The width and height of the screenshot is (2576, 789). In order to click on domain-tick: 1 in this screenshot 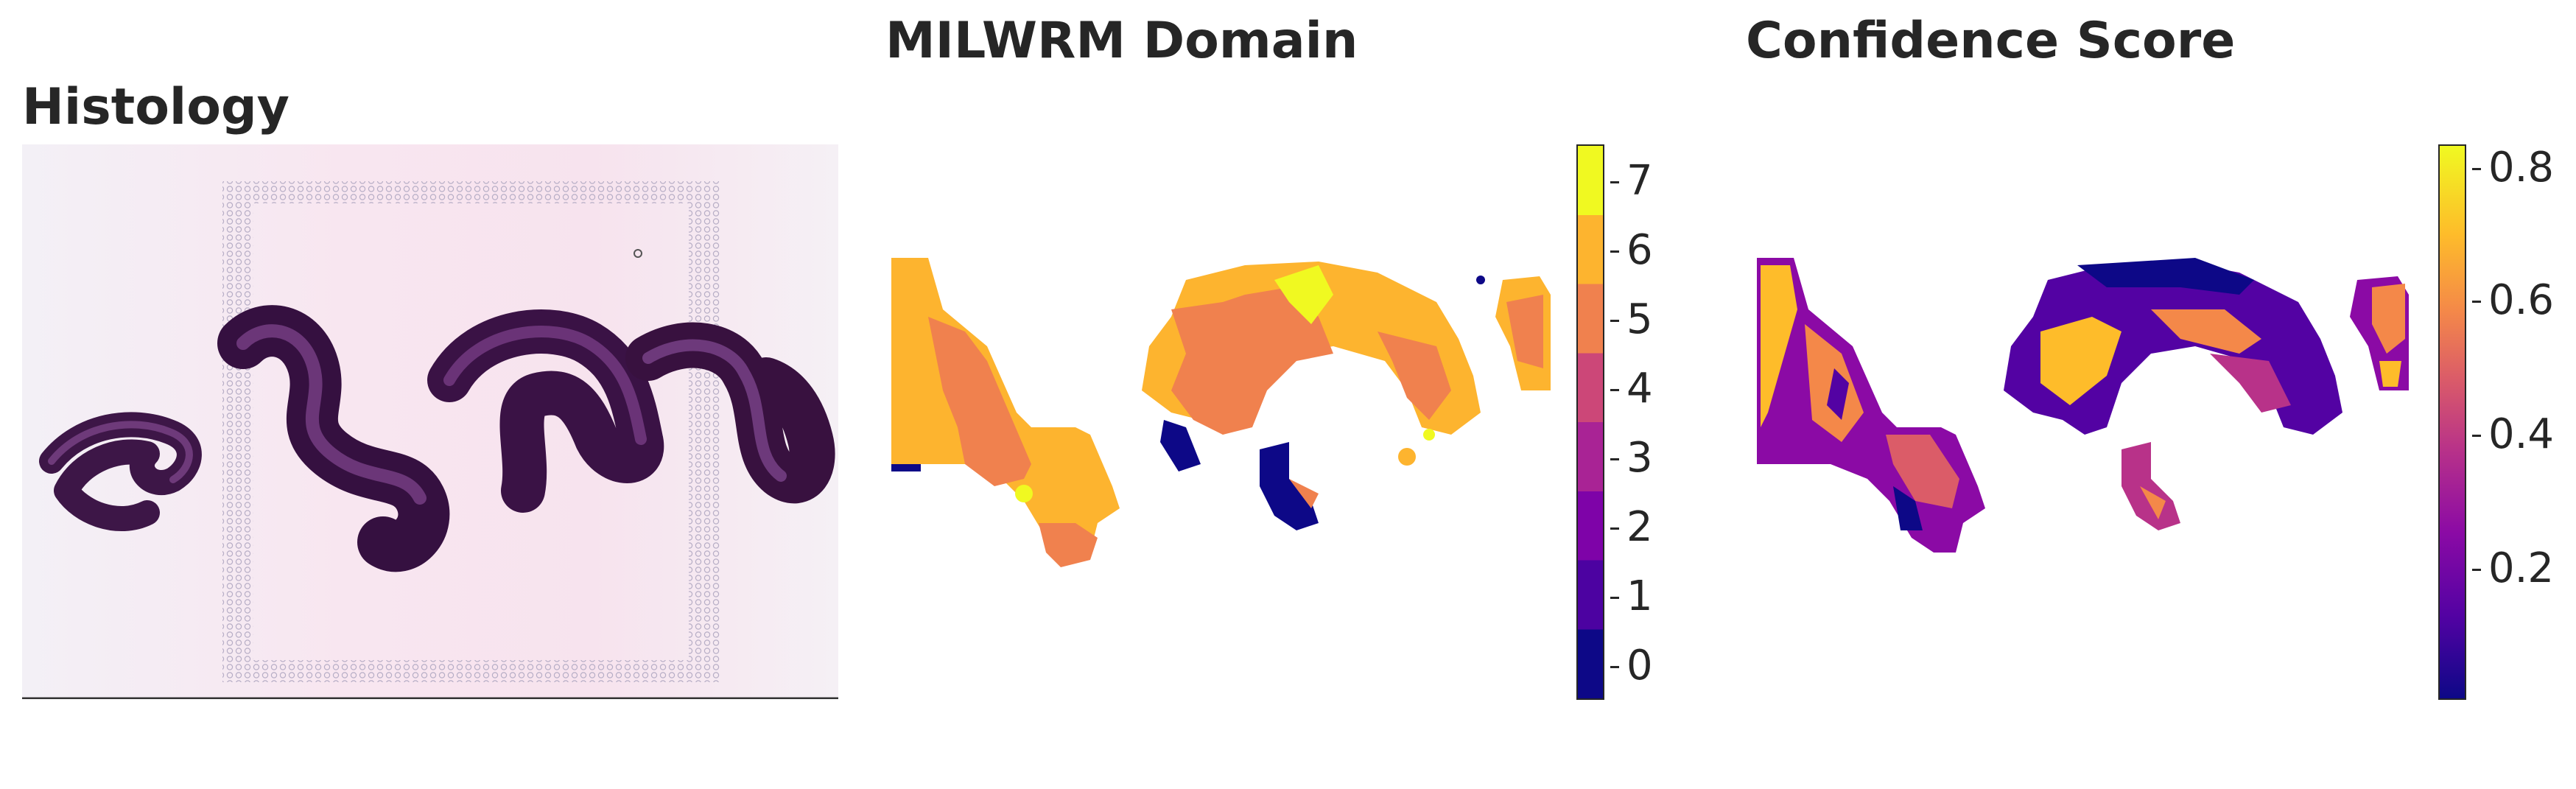, I will do `click(1631, 596)`.